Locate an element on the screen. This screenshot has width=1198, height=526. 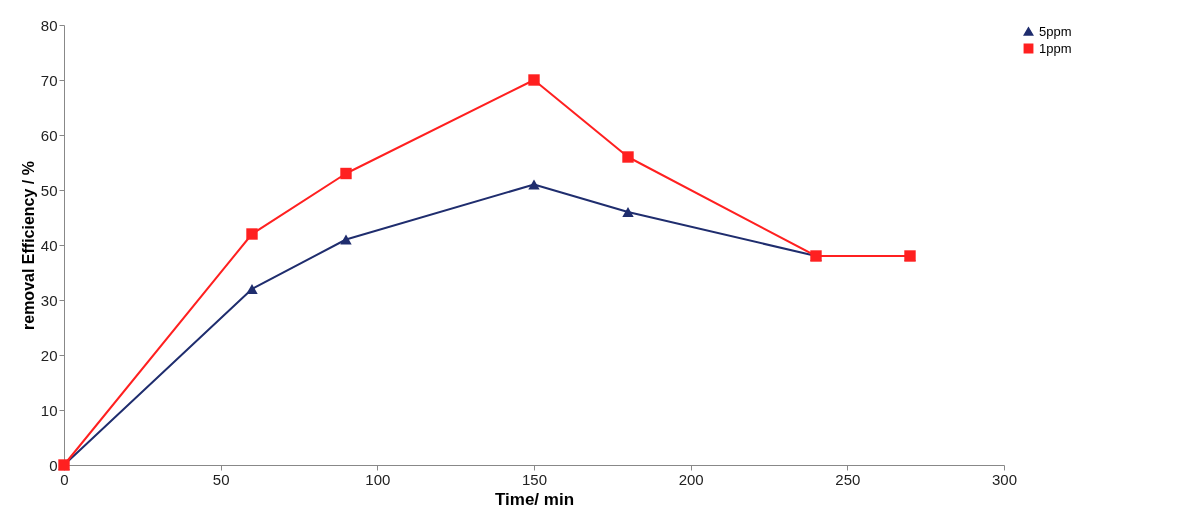
y-tick-label: 30 is located at coordinates (49, 300).